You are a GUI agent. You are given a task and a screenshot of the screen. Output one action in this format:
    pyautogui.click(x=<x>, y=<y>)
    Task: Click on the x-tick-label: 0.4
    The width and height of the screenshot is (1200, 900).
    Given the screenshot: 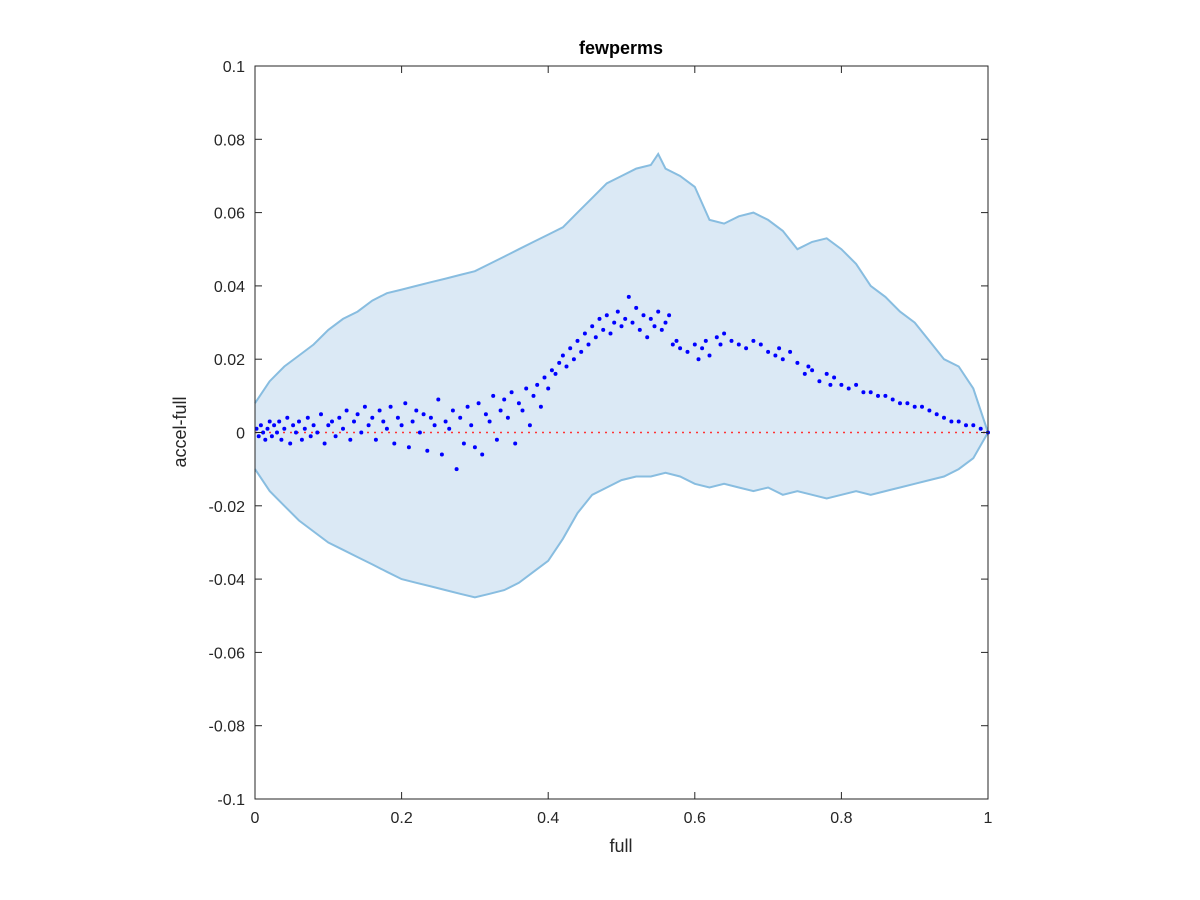 What is the action you would take?
    pyautogui.click(x=548, y=818)
    